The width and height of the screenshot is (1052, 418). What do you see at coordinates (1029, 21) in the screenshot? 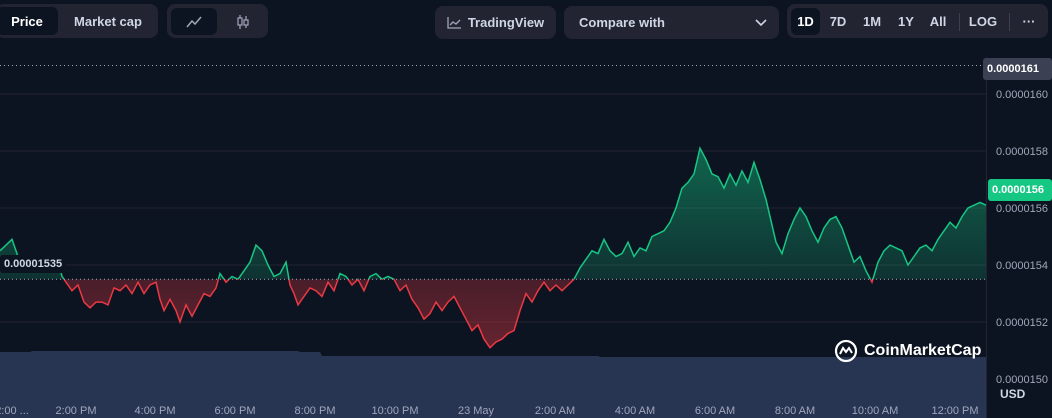
I see `more-options-button: ···` at bounding box center [1029, 21].